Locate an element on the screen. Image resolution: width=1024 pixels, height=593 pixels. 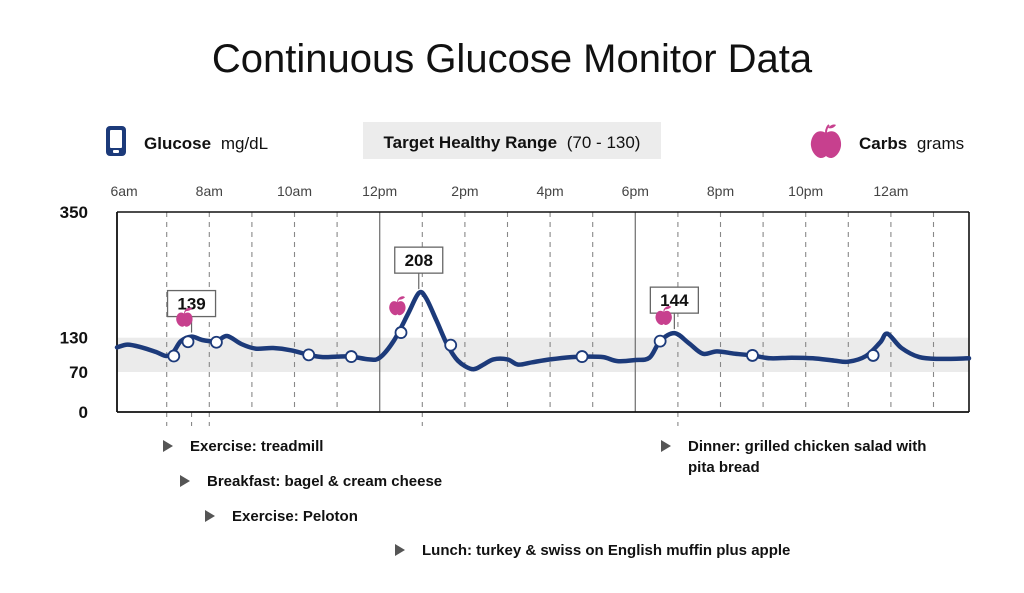
svg-text: Glucose mg/dL is located at coordinates (206, 143).